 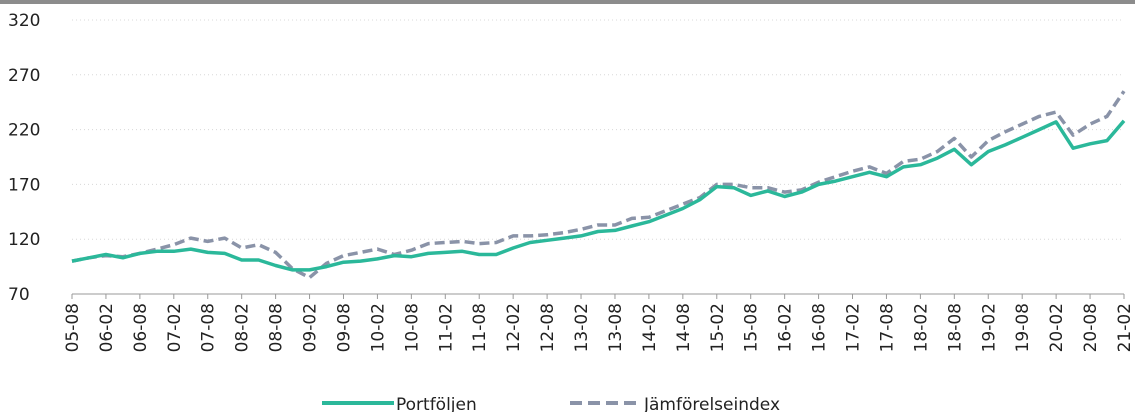 I want to click on y-tick-label: 170, so click(x=24, y=185).